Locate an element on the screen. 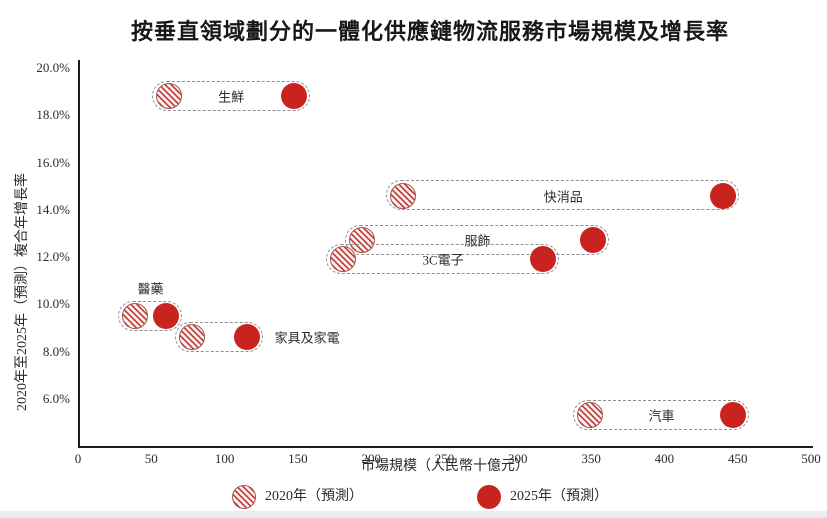 This screenshot has width=827, height=518. group-label: 家具及家電 is located at coordinates (307, 338).